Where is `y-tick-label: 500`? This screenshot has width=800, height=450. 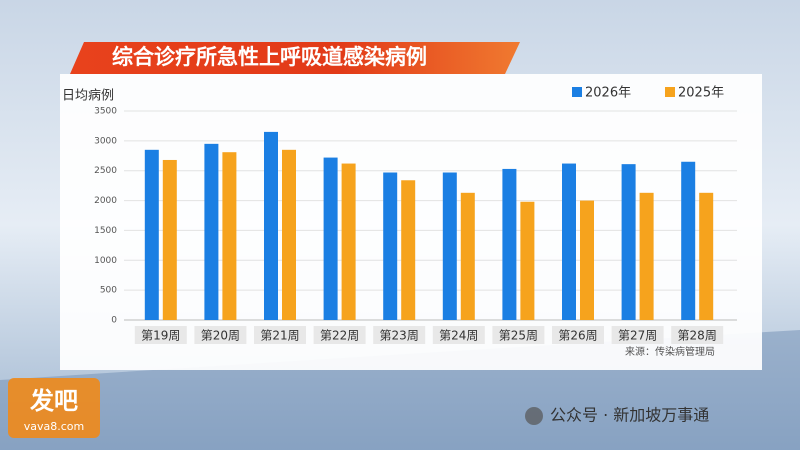
y-tick-label: 500 is located at coordinates (108, 291).